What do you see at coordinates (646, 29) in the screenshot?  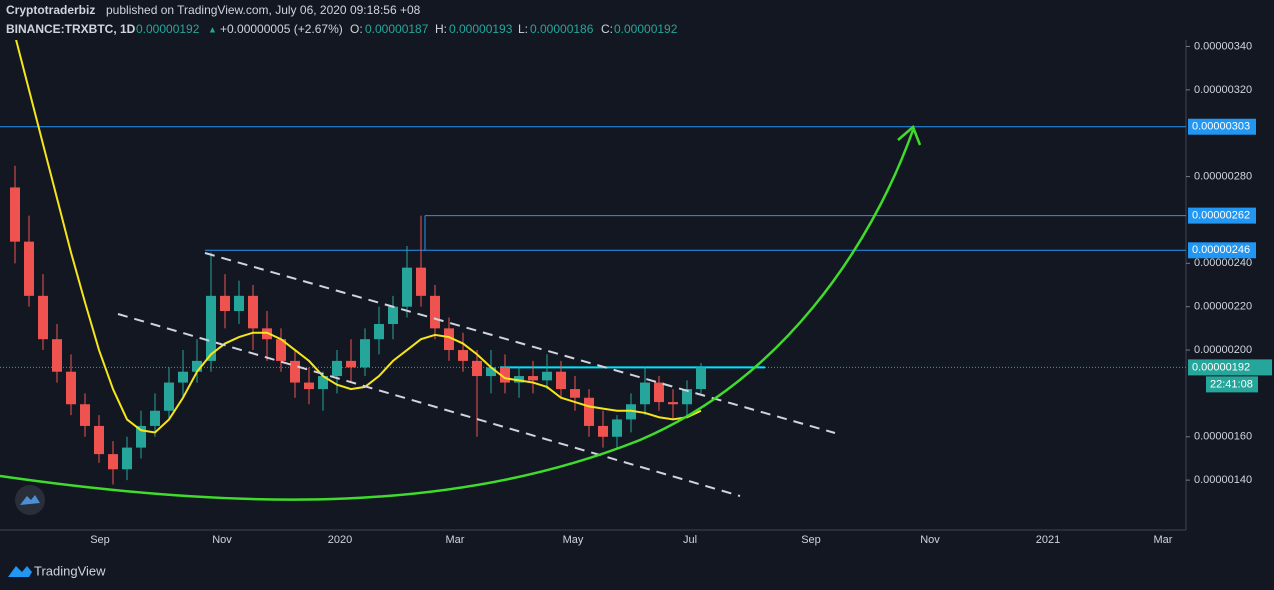 I see `c: 0.00000192` at bounding box center [646, 29].